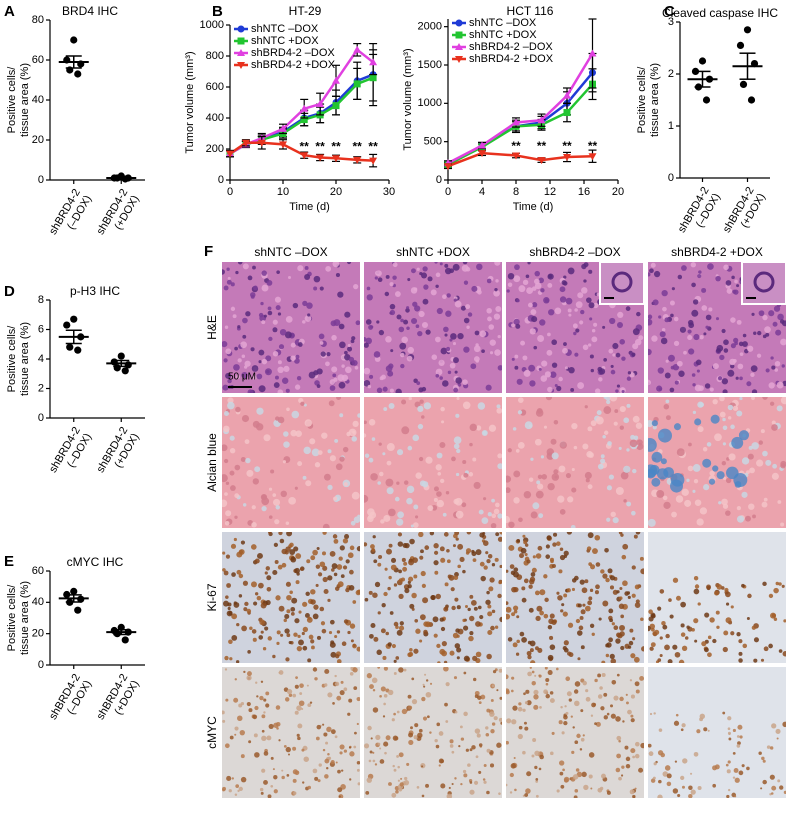 The width and height of the screenshot is (787, 815). I want to click on micrograph, so click(575, 327).